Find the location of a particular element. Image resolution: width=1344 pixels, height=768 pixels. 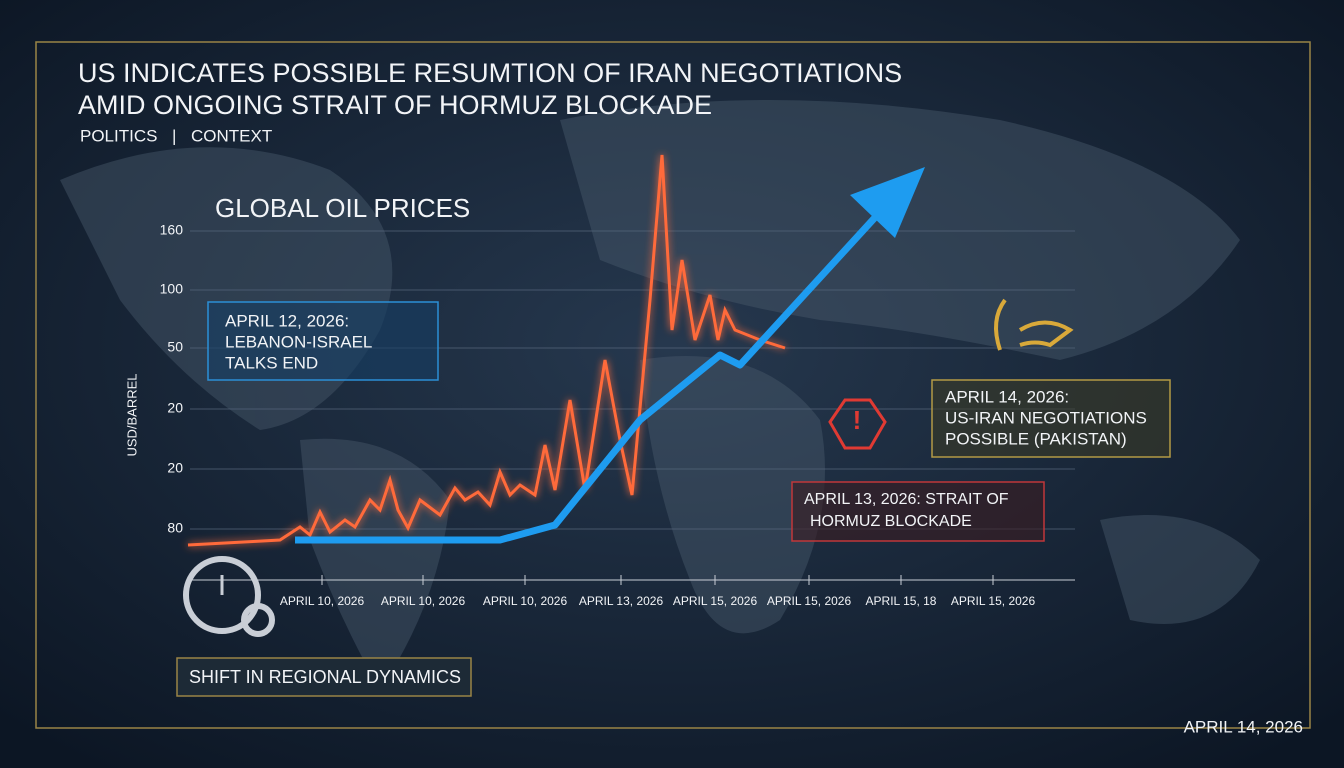

y-axis-label: USD/BARREL is located at coordinates (131, 414).